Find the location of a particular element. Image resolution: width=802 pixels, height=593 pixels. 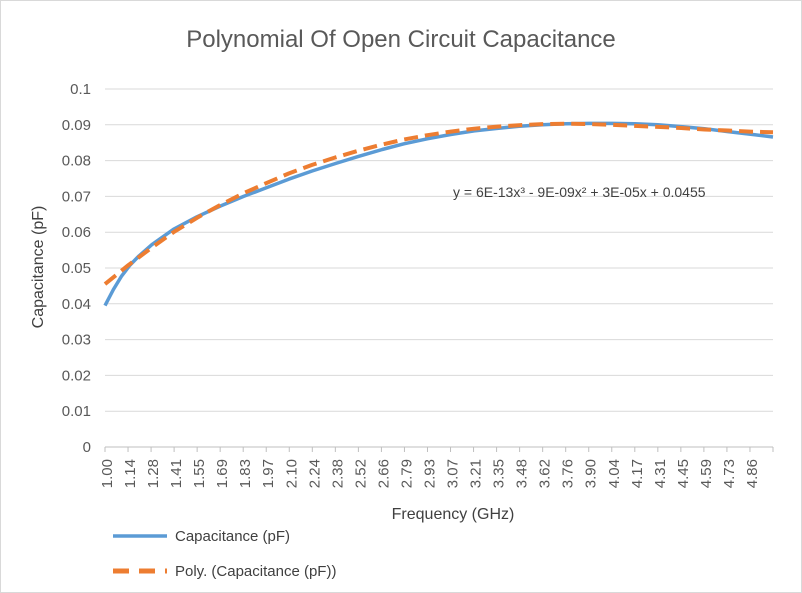

x-tick-label: 4.59 is located at coordinates (706, 473).